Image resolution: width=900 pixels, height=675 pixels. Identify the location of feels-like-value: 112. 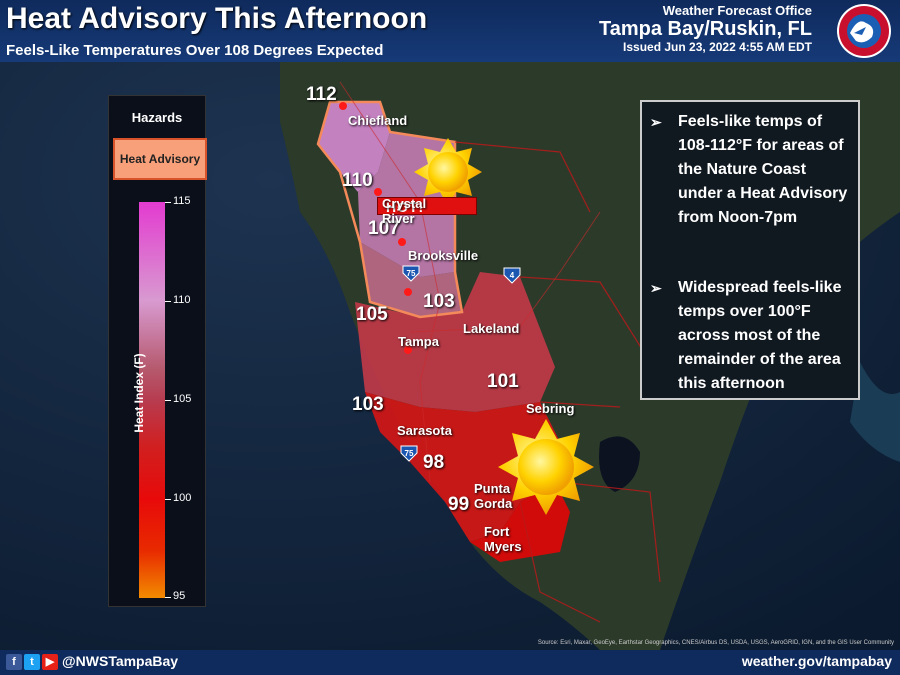
(321, 94).